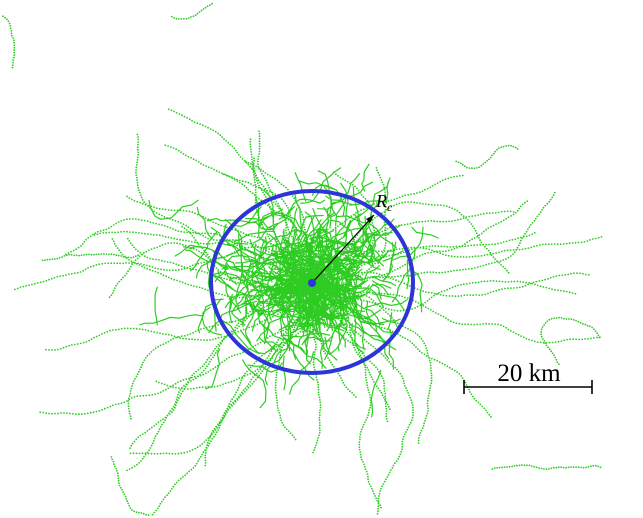  Describe the element at coordinates (219, 238) in the screenshot. I see `network-route` at that location.